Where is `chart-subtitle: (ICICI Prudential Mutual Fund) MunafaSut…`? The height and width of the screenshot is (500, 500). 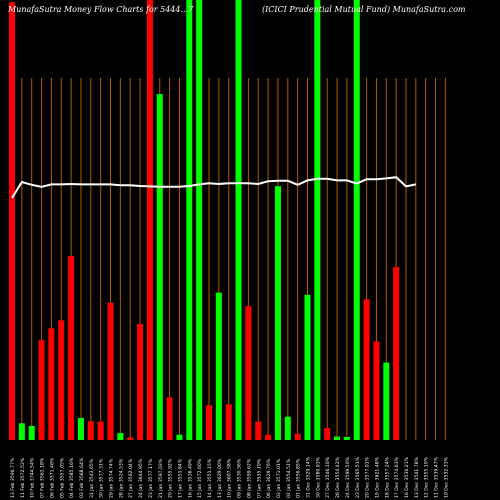
chart-subtitle: (ICICI Prudential Mutual Fund) MunafaSut… is located at coordinates (364, 9).